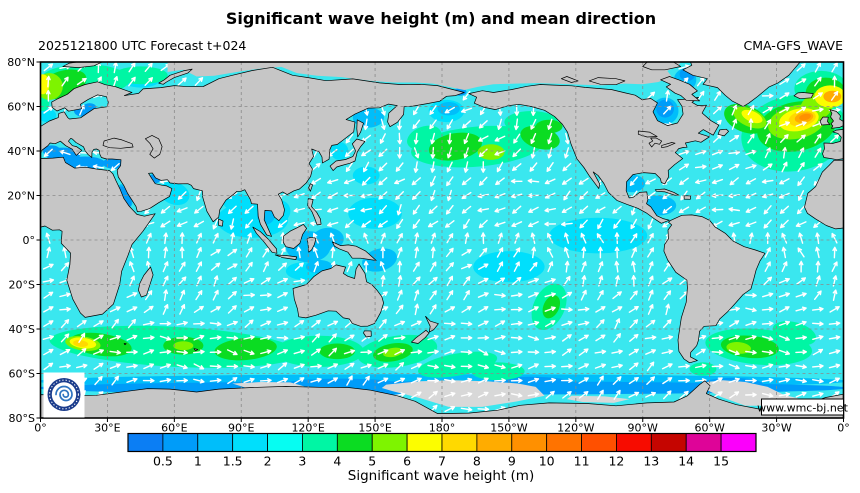 This screenshot has width=860, height=493. What do you see at coordinates (307, 428) in the screenshot?
I see `lon-axis-label: 120°E` at bounding box center [307, 428].